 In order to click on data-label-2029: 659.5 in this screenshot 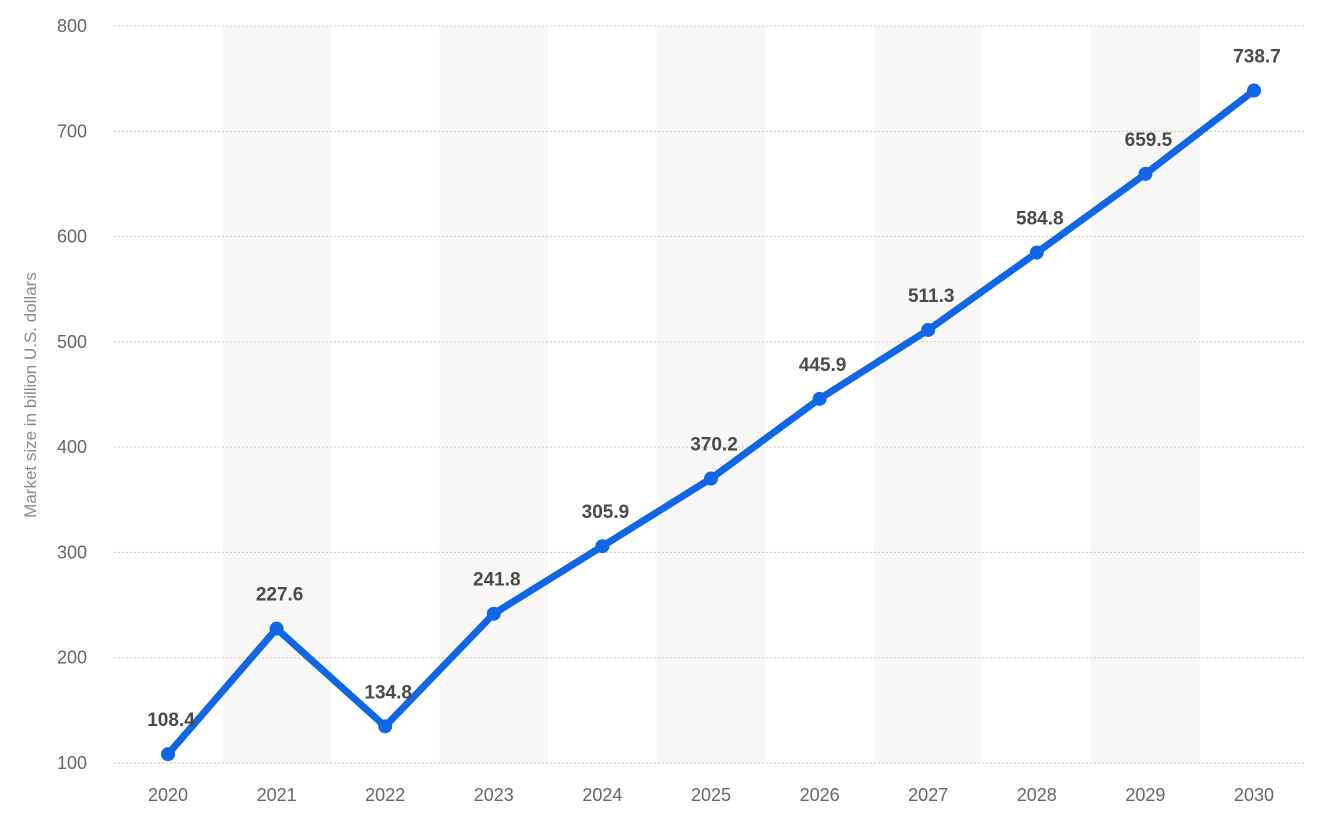, I will do `click(1149, 140)`.